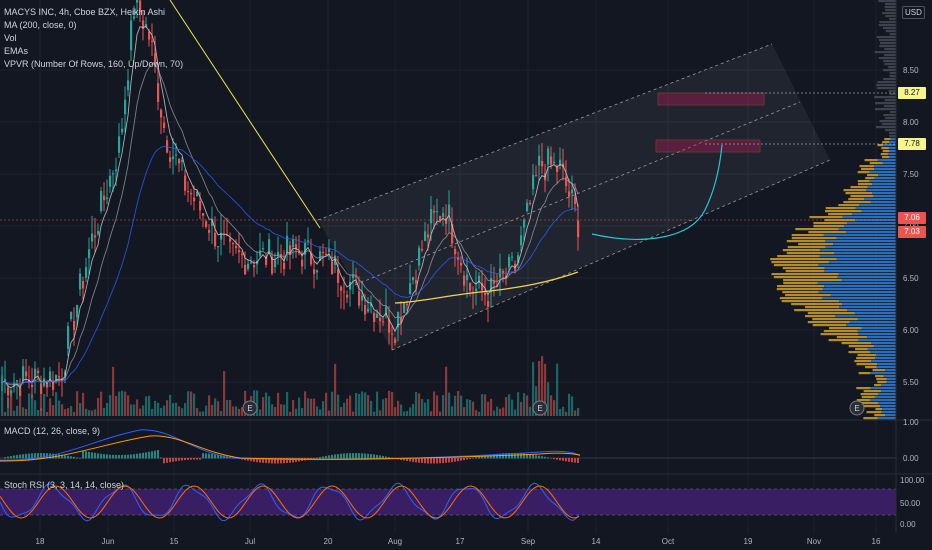 The height and width of the screenshot is (550, 932). I want to click on legend-emas: EMAs, so click(16, 51).